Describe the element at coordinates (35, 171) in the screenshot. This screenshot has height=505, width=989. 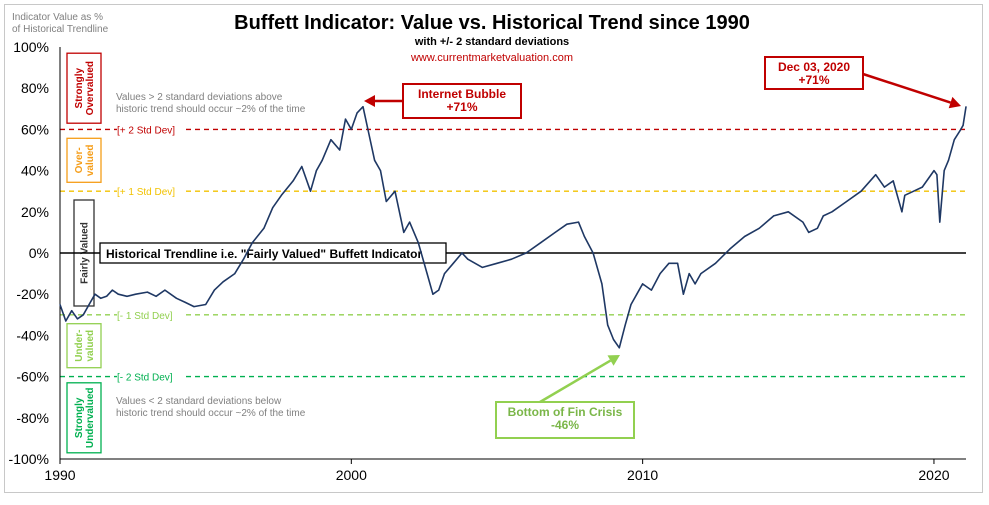
I see `y-tick-label: 40%` at that location.